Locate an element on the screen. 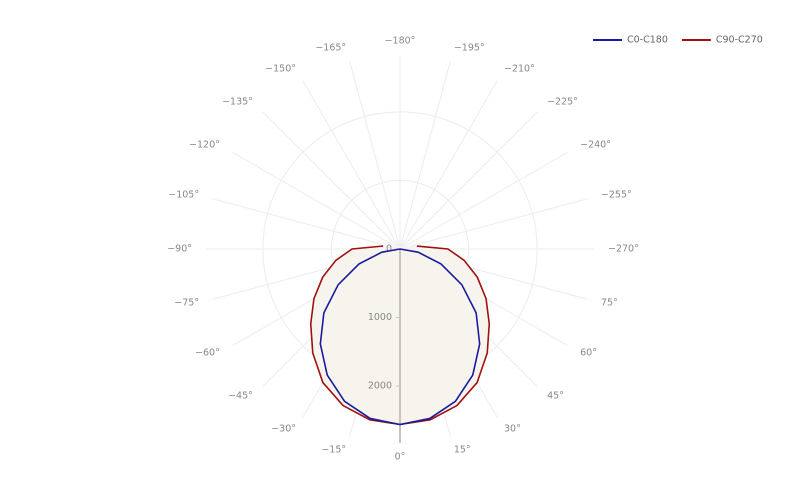  angular-tick-label: −75° is located at coordinates (186, 302).